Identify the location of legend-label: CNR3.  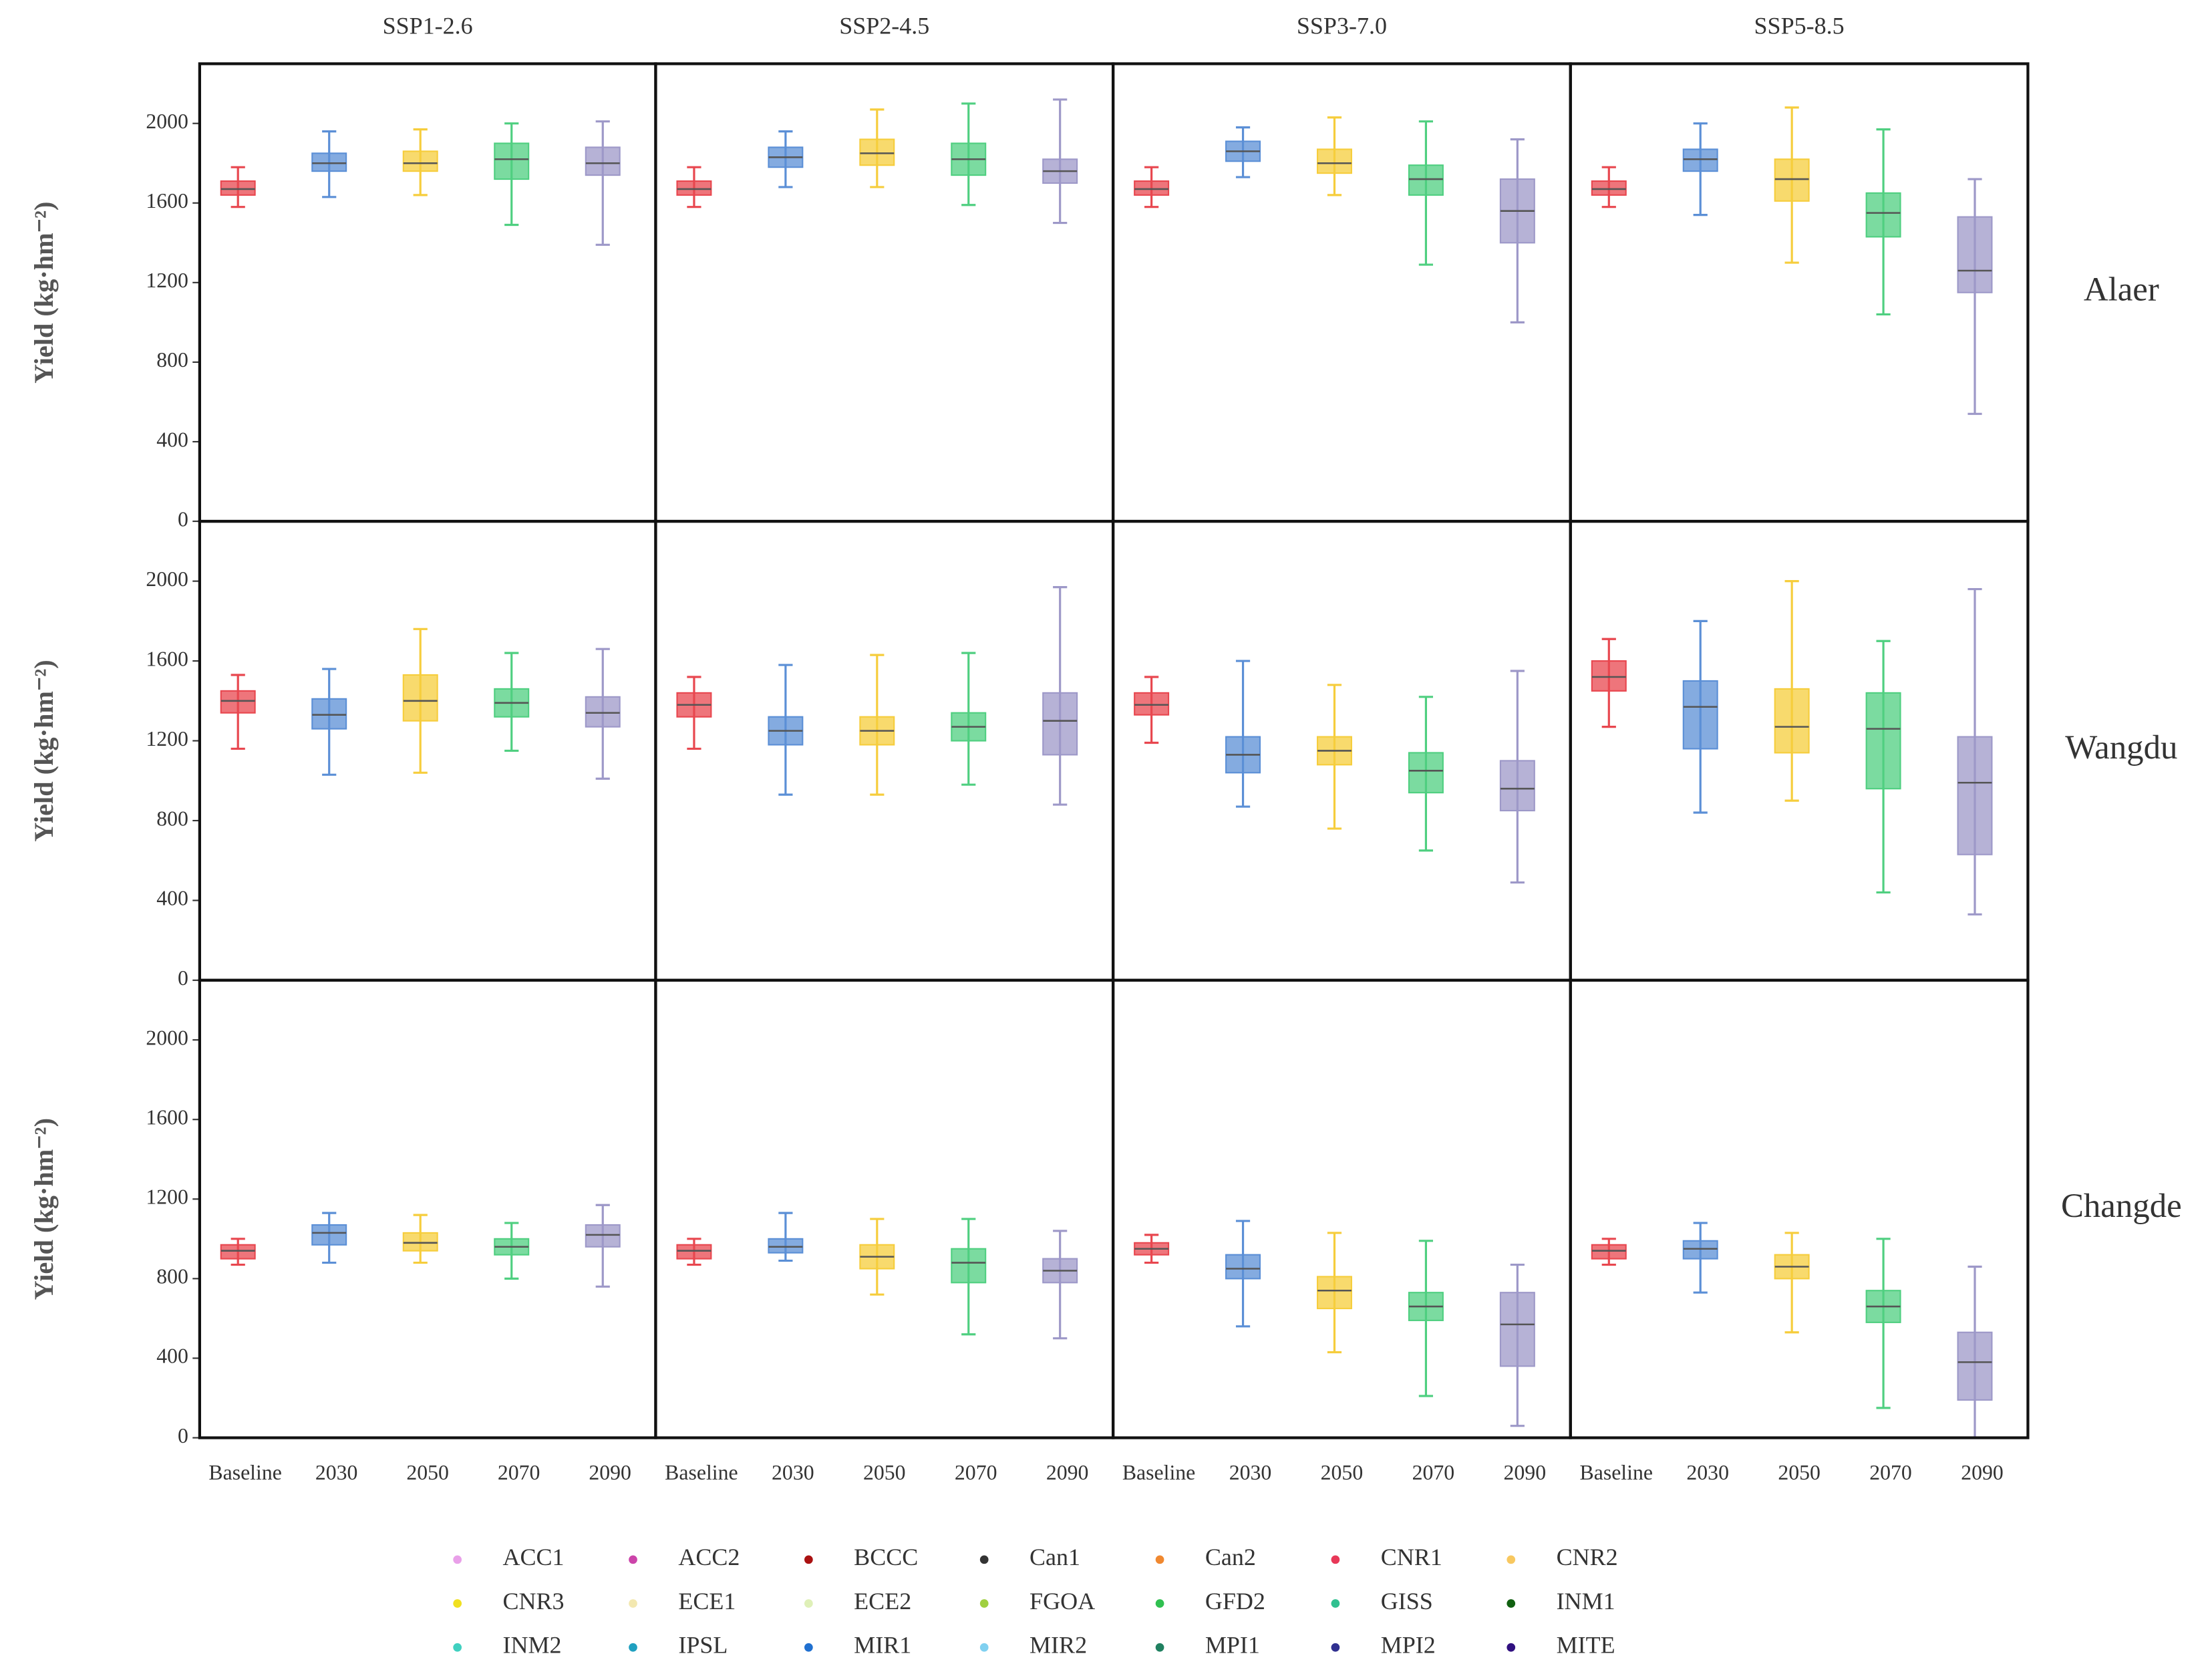
(533, 1601).